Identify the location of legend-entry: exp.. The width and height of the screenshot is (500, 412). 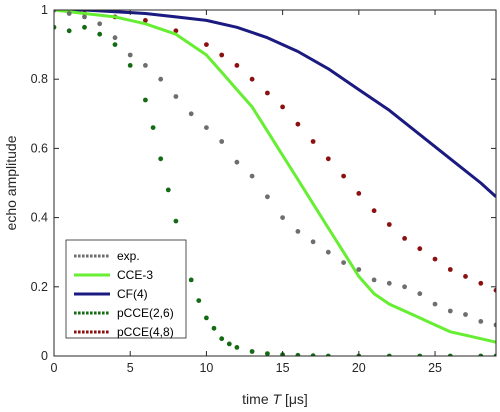
(107, 256).